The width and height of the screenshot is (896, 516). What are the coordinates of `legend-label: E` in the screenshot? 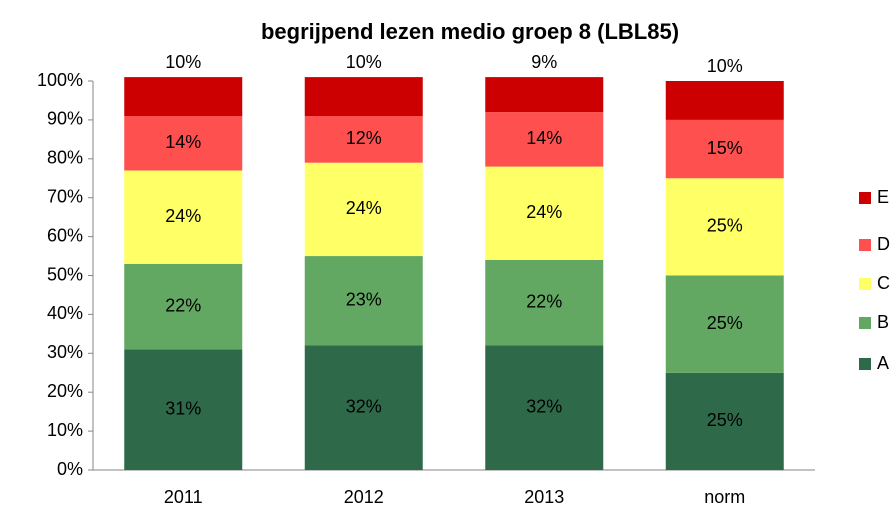 It's located at (883, 197).